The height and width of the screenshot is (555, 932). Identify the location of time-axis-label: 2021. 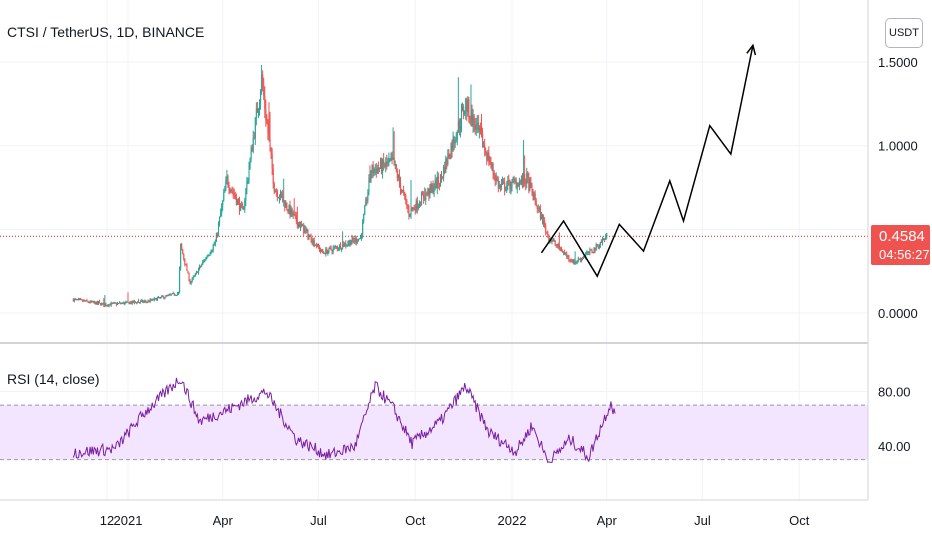
(128, 520).